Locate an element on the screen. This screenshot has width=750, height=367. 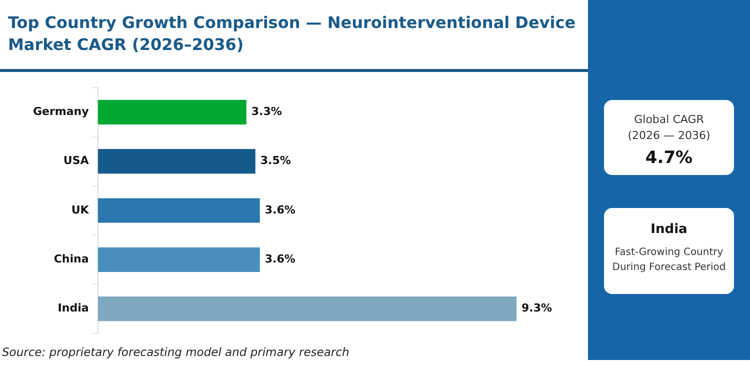
text: 4.7% is located at coordinates (669, 158).